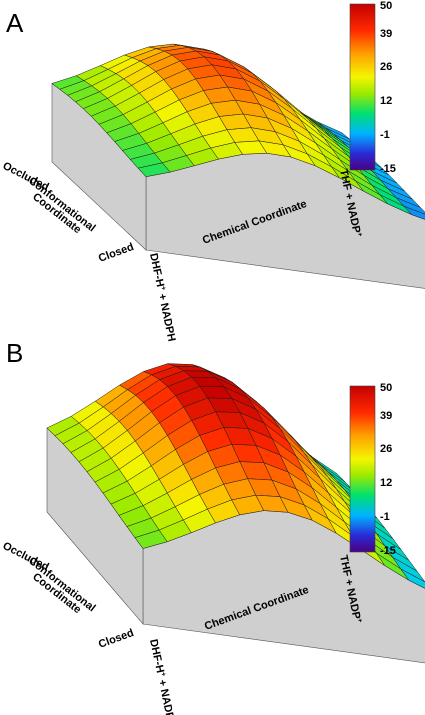 Image resolution: width=425 pixels, height=715 pixels. Describe the element at coordinates (14, 353) in the screenshot. I see `panel-letter: B` at that location.